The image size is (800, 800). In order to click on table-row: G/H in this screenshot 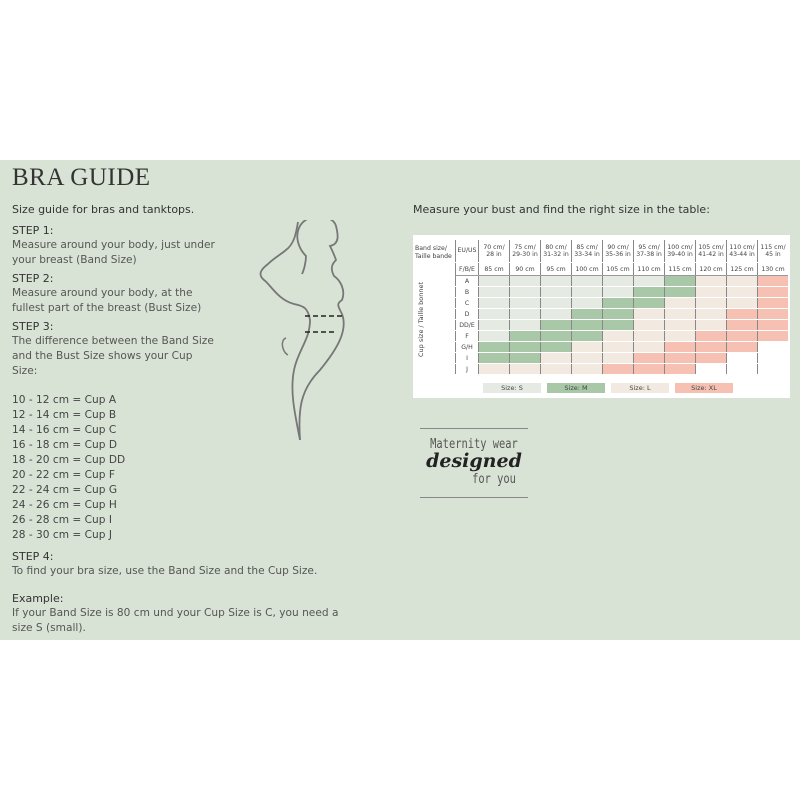, I will do `click(621, 347)`.